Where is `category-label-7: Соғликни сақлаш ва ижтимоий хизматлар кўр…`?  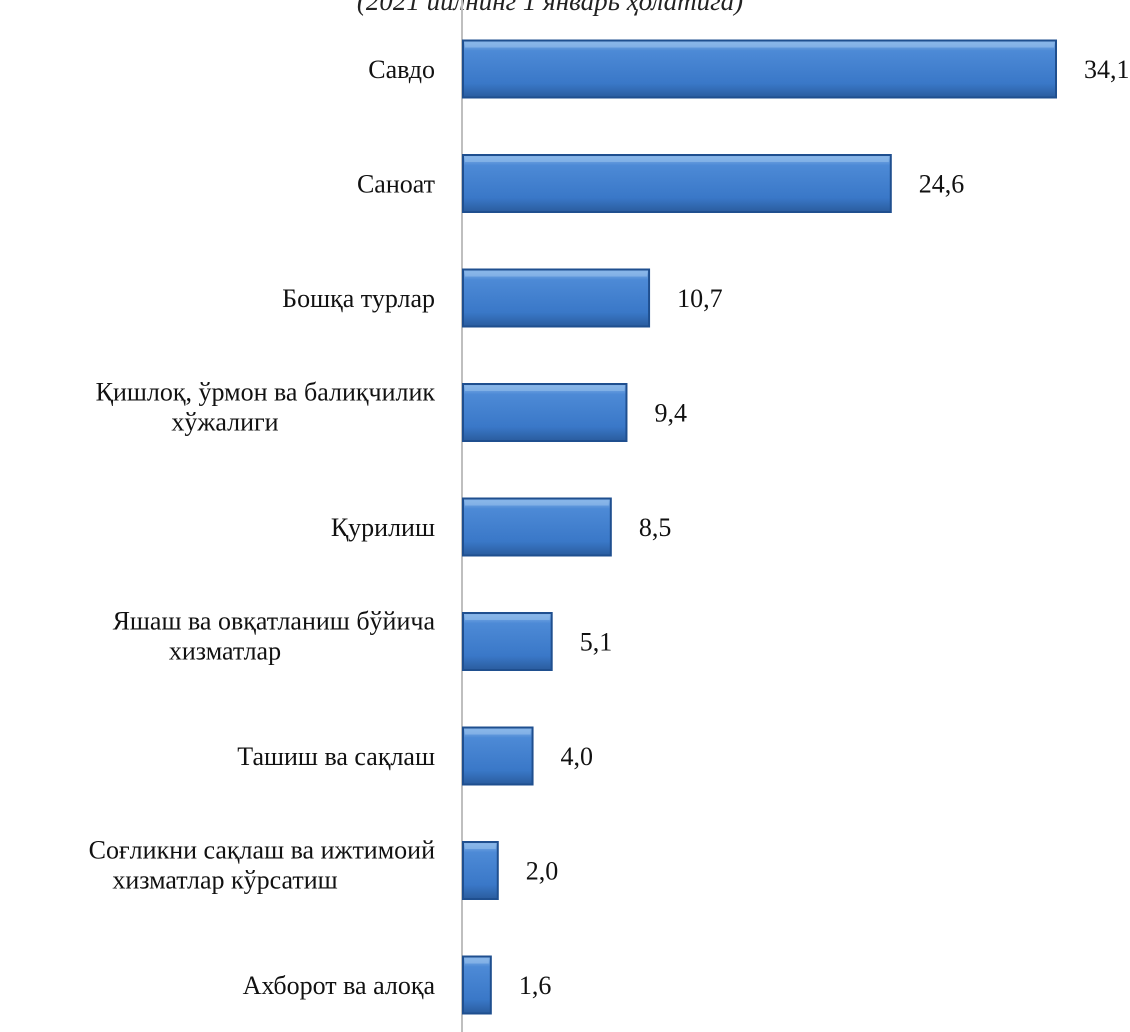
category-label-7: Соғликни сақлаш ва ижтимоий хизматлар кўр… is located at coordinates (262, 865).